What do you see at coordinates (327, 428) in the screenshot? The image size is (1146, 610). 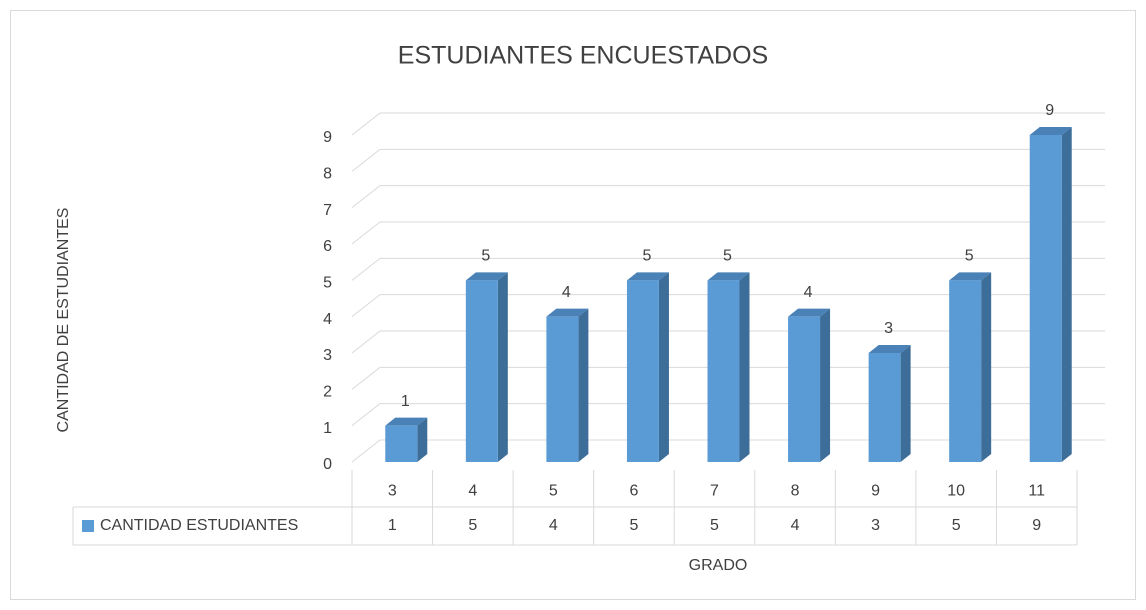 I see `y-tick-label: 1` at bounding box center [327, 428].